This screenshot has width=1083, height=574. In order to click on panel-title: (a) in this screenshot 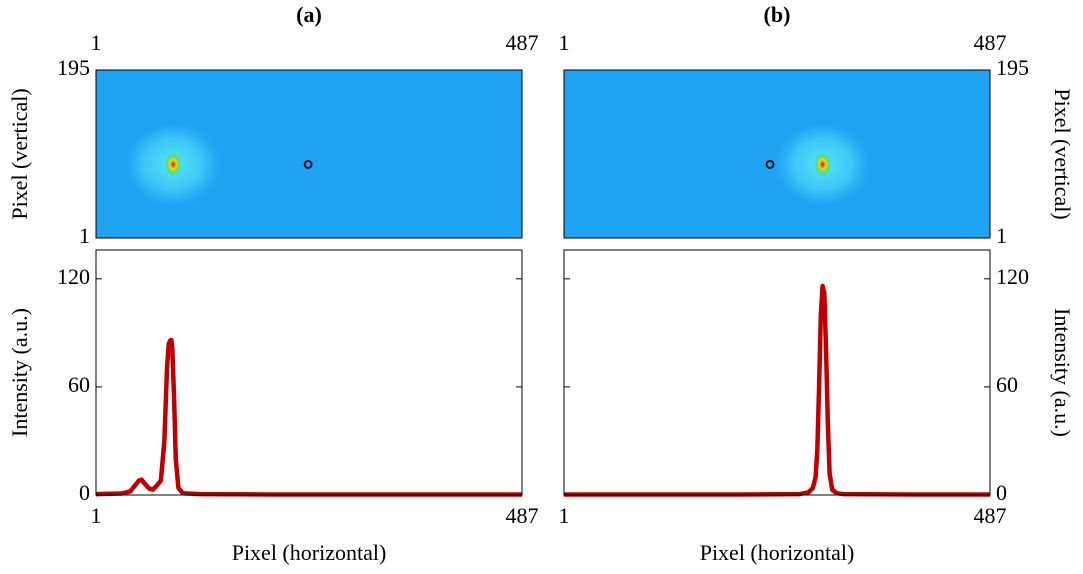, I will do `click(309, 14)`.